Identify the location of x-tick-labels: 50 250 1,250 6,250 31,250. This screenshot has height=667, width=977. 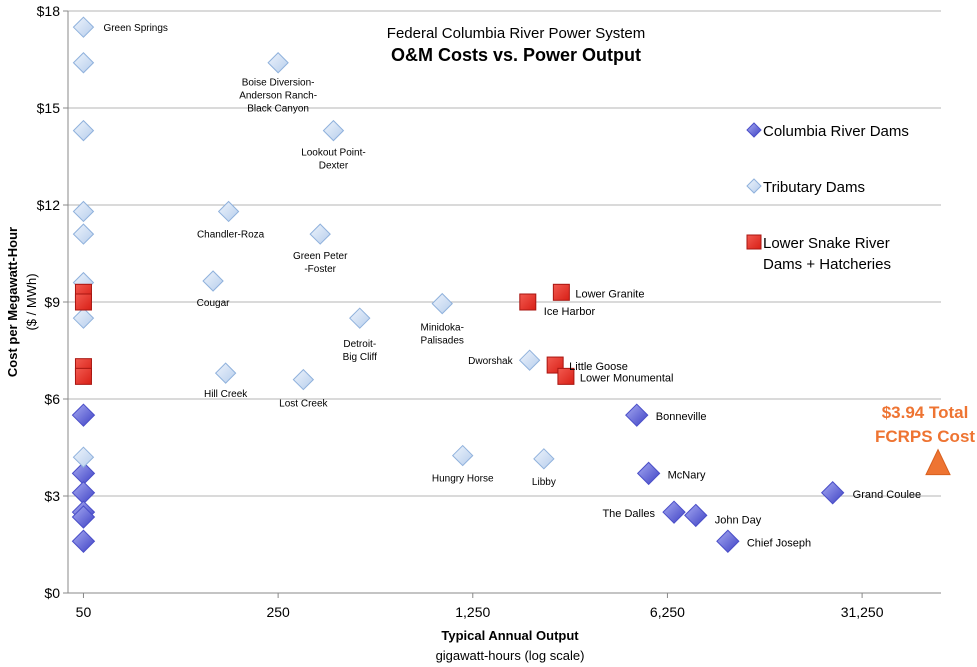
(480, 612).